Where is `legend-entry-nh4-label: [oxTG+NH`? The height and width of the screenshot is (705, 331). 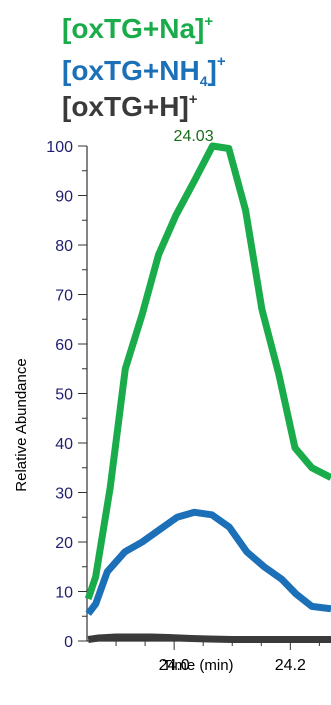 legend-entry-nh4-label: [oxTG+NH is located at coordinates (131, 70).